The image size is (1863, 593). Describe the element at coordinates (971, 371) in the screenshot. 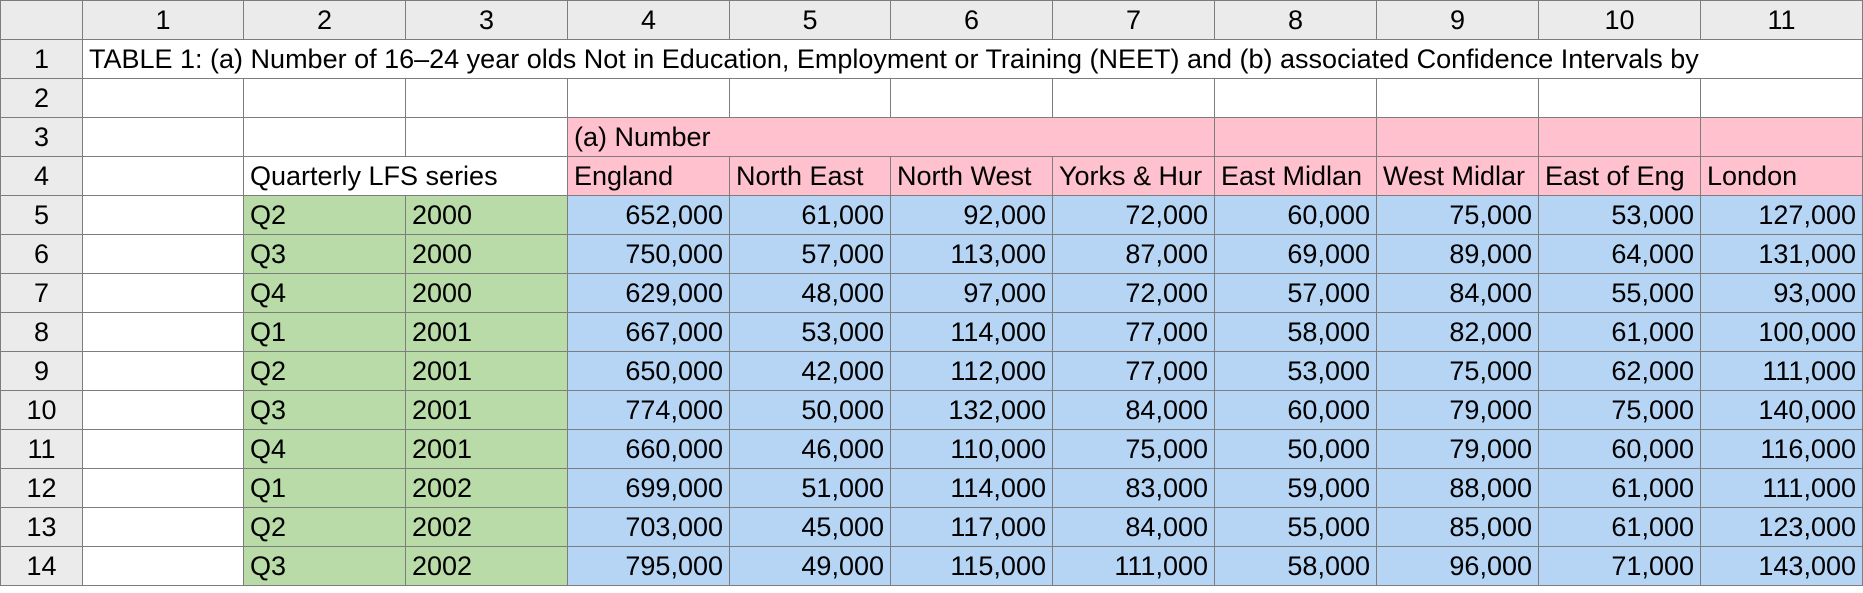

I see `value-cell: 112,000` at that location.